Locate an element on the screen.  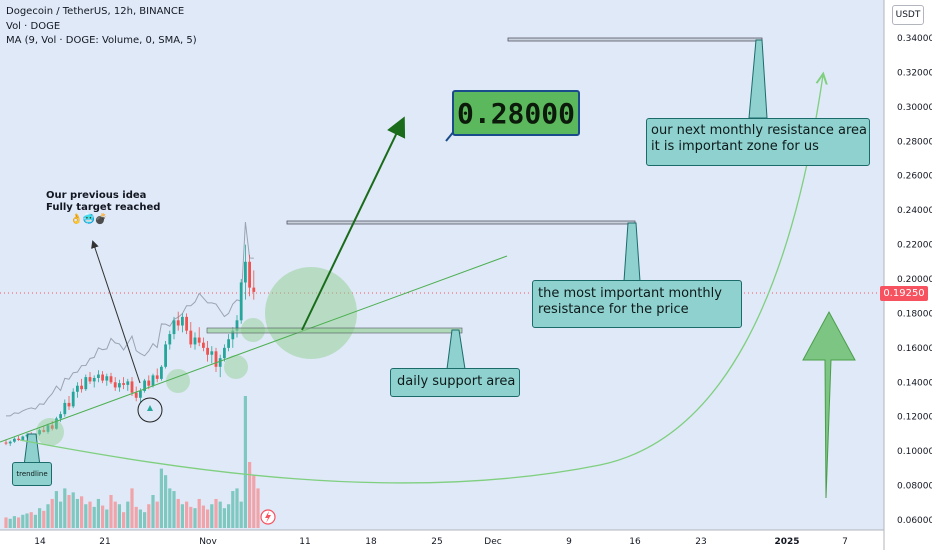
previous-idea-arrow is located at coordinates (116, 312).